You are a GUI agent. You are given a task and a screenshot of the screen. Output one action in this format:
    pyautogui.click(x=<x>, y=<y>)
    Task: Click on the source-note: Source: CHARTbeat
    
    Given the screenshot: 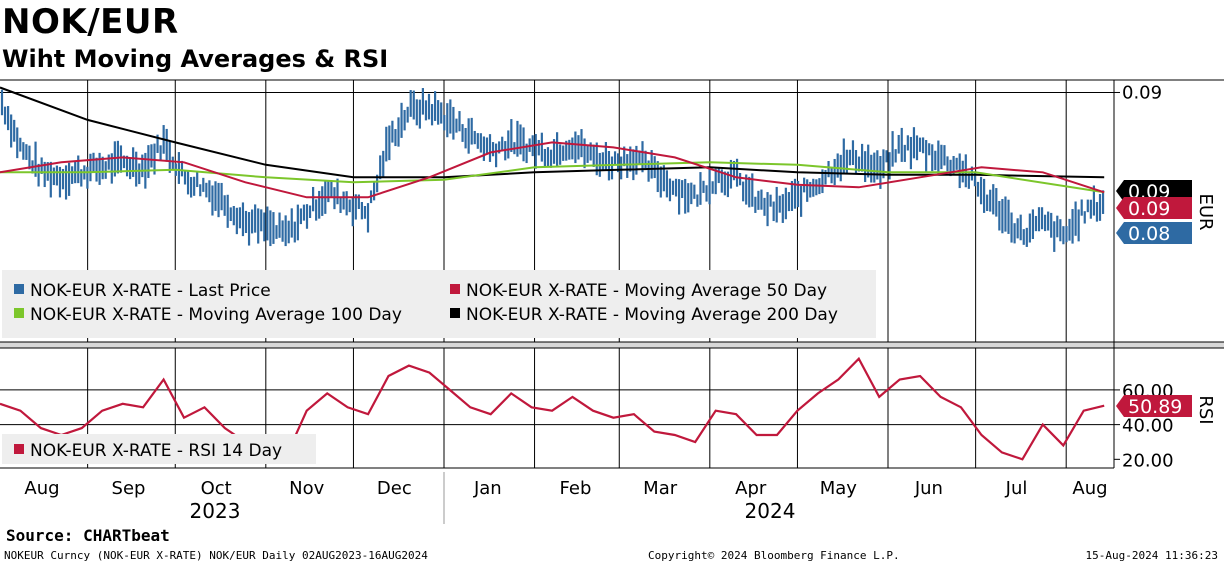 What is the action you would take?
    pyautogui.click(x=88, y=535)
    